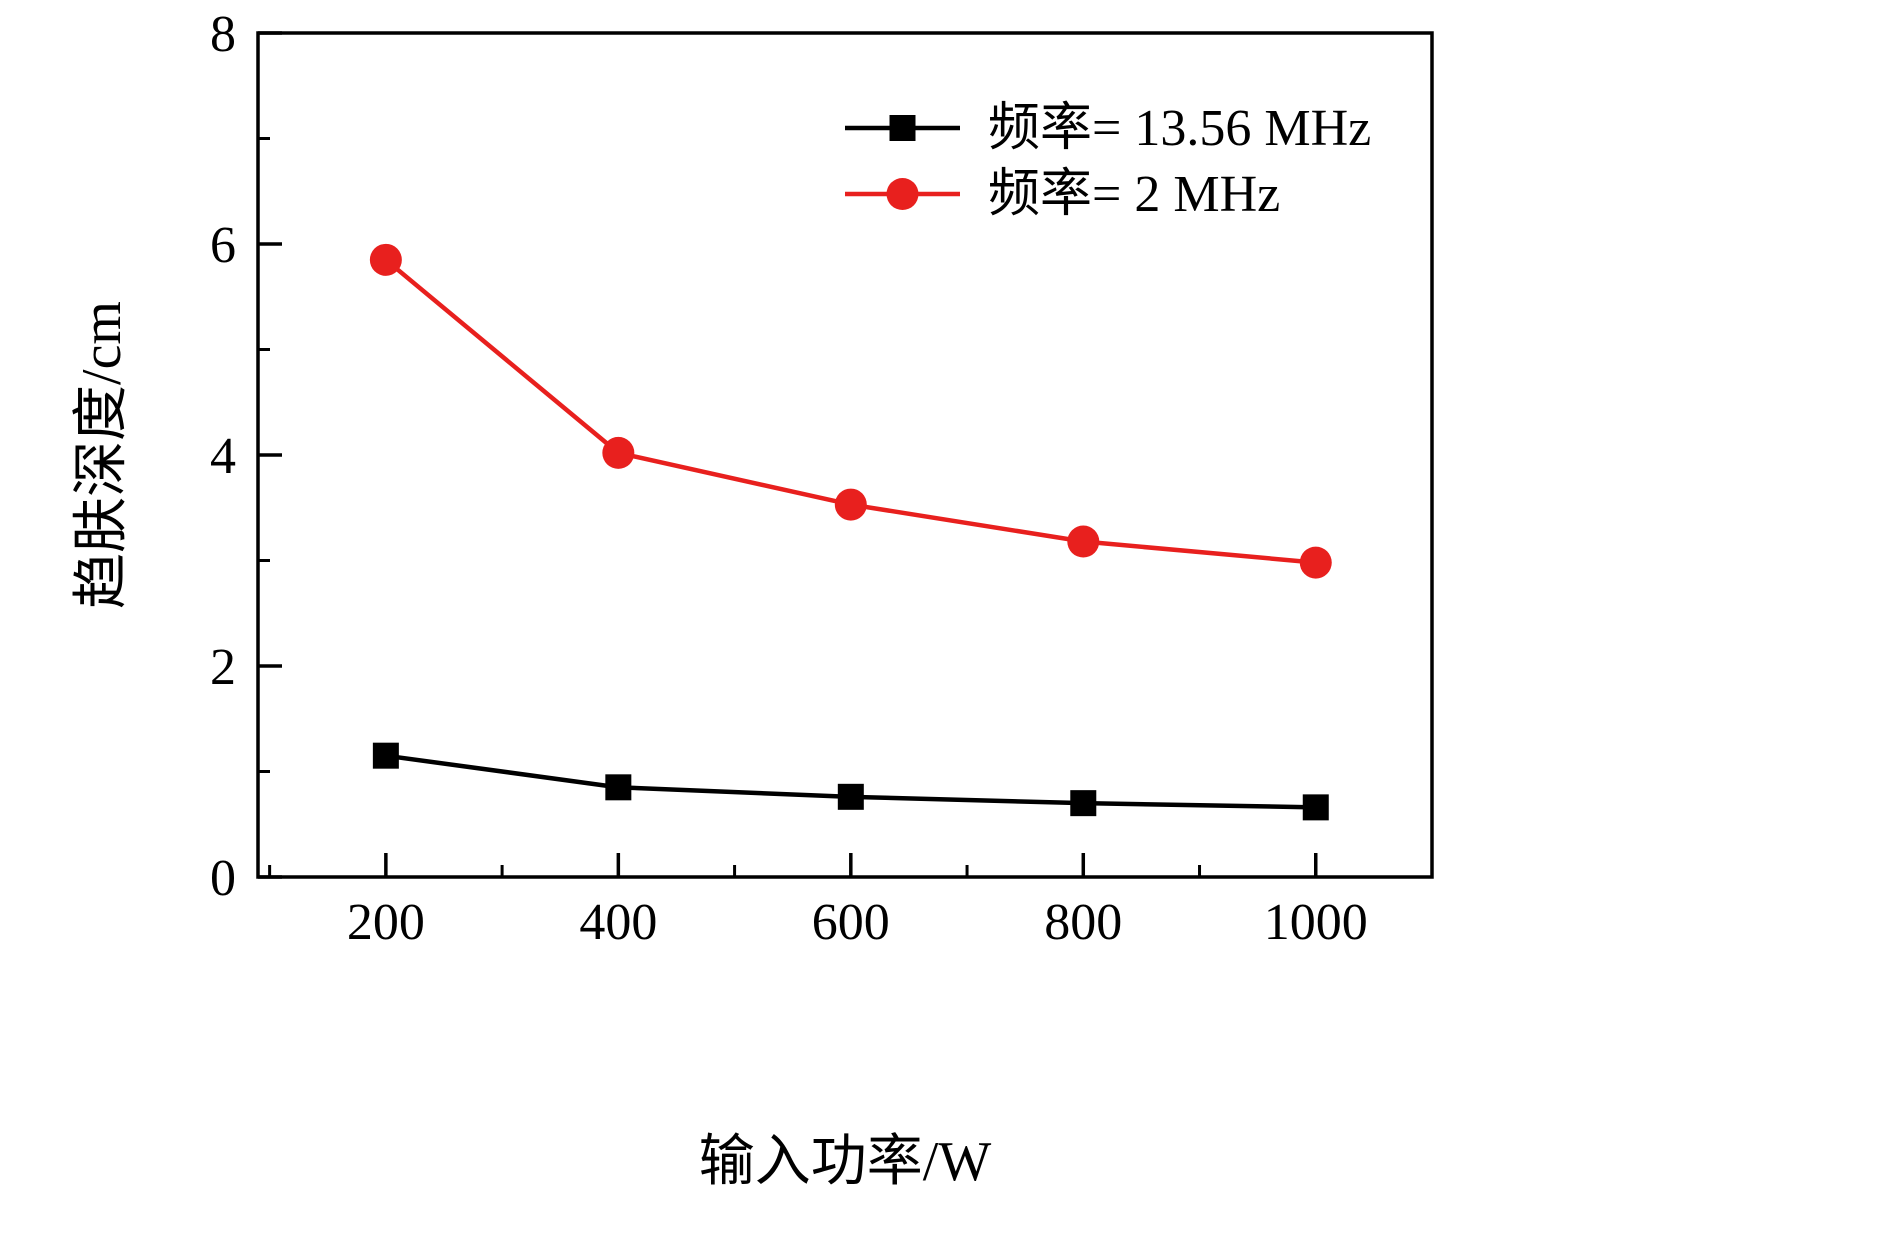  What do you see at coordinates (223, 456) in the screenshot?
I see `y-tick-label: 4` at bounding box center [223, 456].